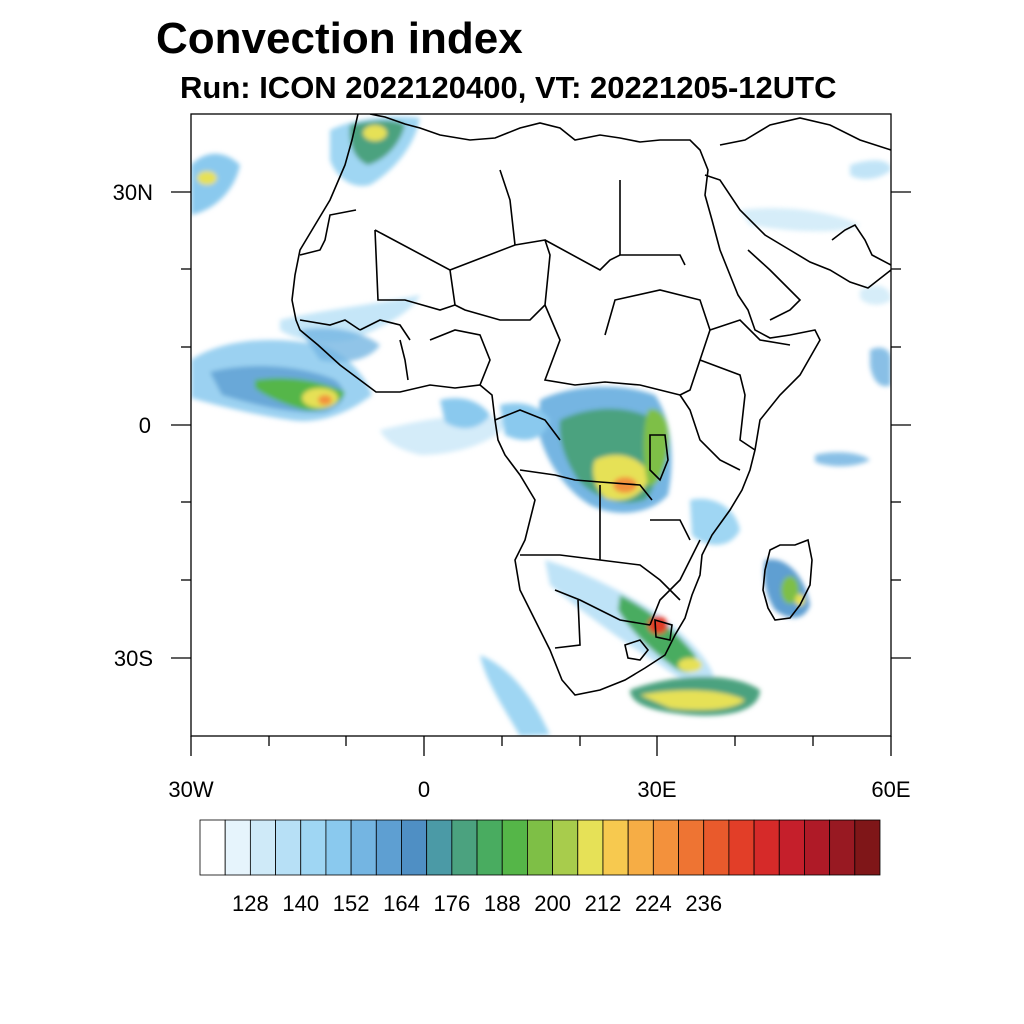 This screenshot has width=1024, height=1024. What do you see at coordinates (656, 789) in the screenshot?
I see `lon-label-30e: 30E` at bounding box center [656, 789].